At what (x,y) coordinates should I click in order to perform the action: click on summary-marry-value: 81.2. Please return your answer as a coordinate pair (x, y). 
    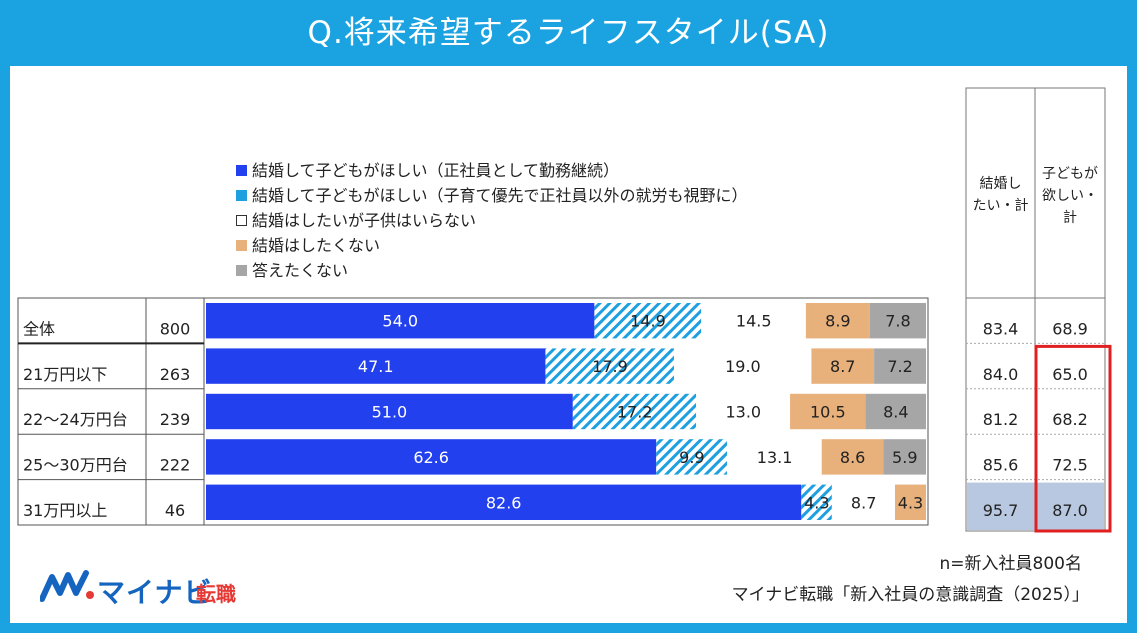
    Looking at the image, I should click on (1001, 419).